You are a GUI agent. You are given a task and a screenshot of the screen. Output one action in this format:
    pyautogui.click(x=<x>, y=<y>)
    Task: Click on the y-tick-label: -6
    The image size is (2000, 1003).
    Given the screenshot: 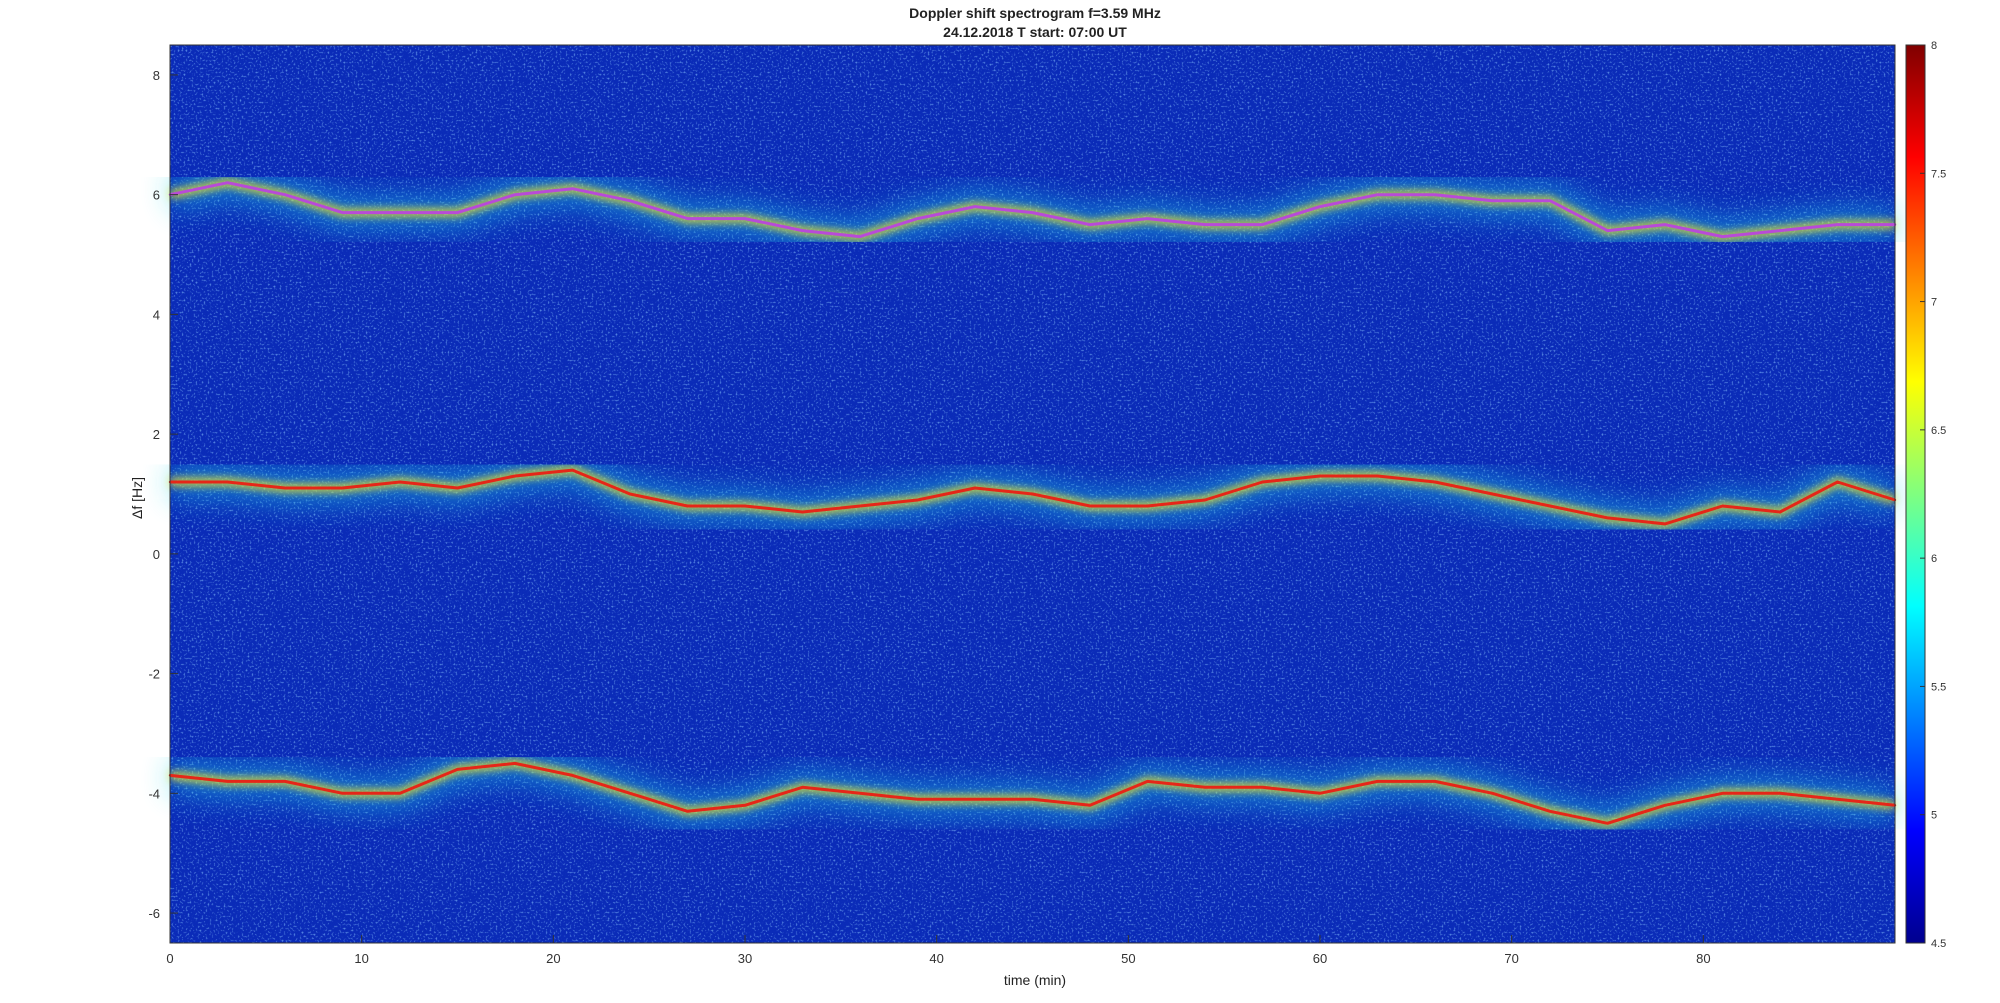 What is the action you would take?
    pyautogui.click(x=154, y=913)
    